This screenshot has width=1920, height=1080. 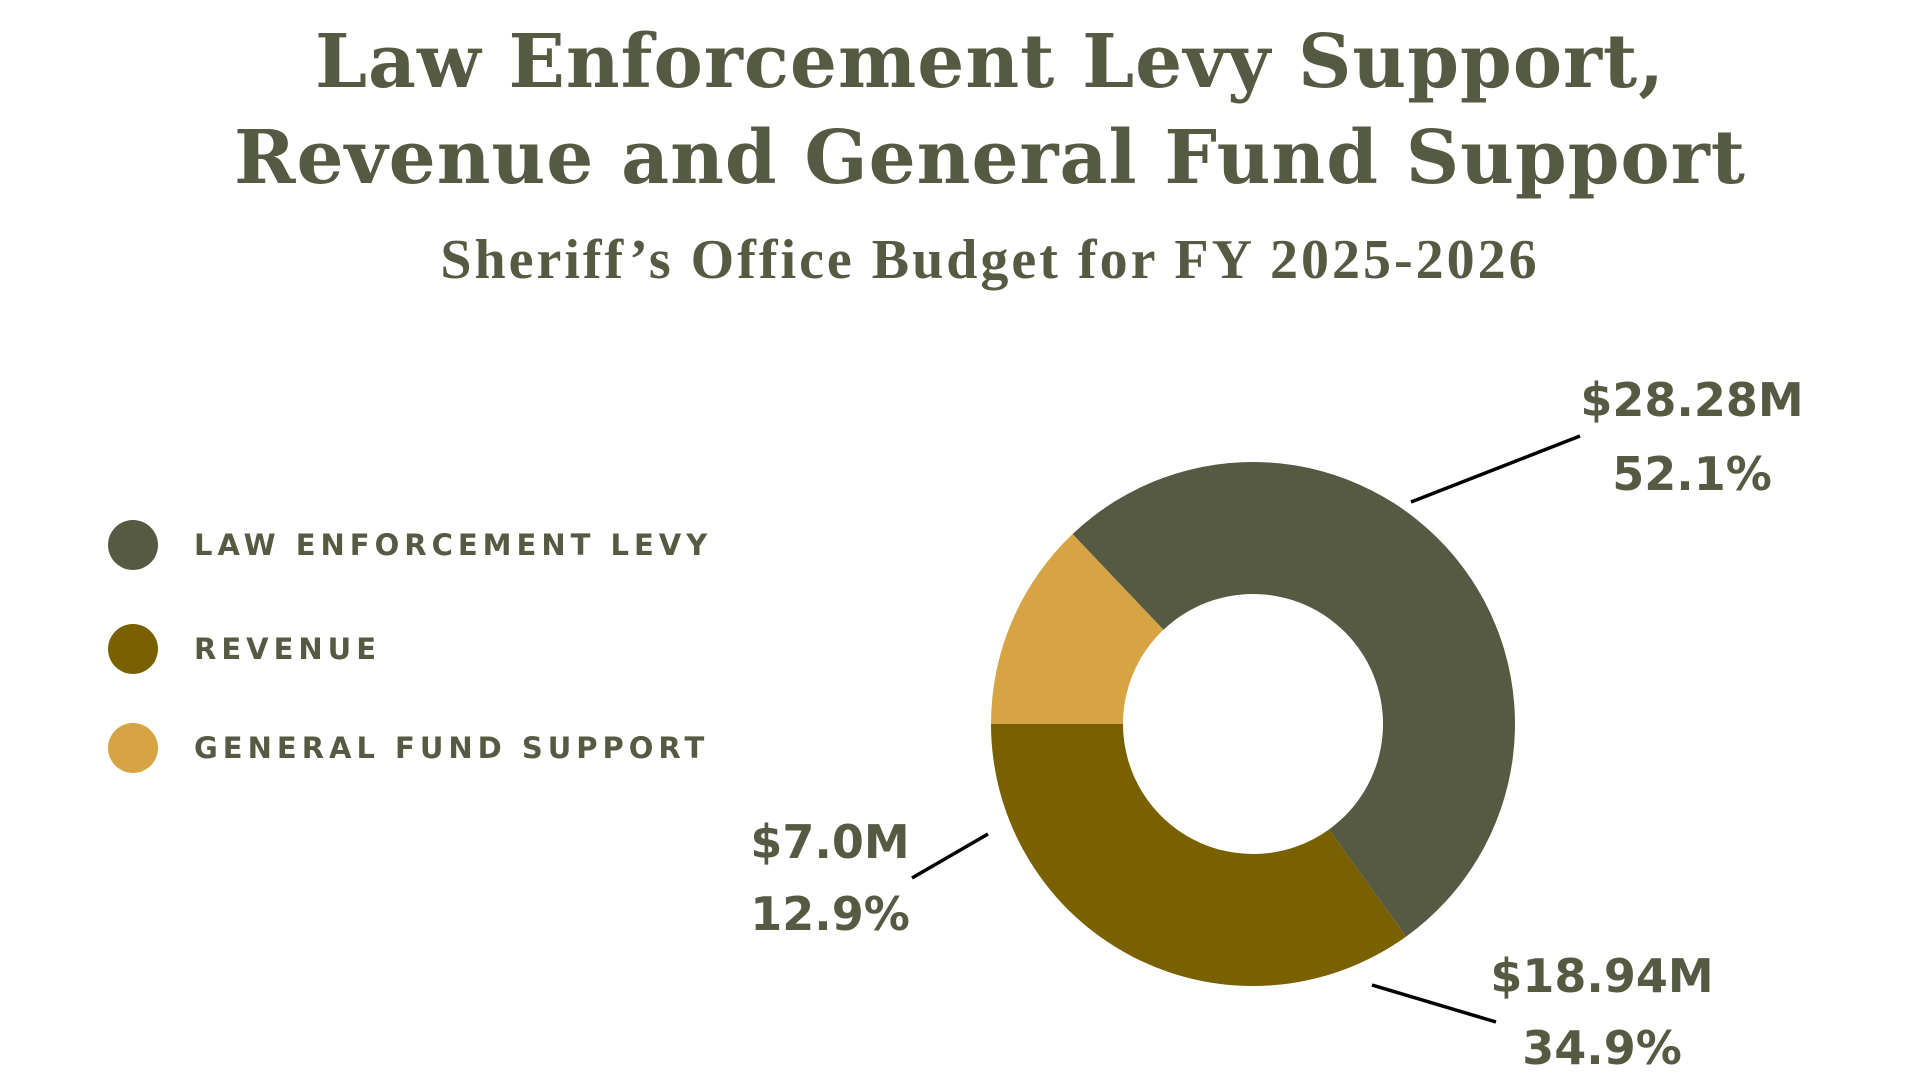 I want to click on legend-item-revenue: REVENUE, so click(x=458, y=649).